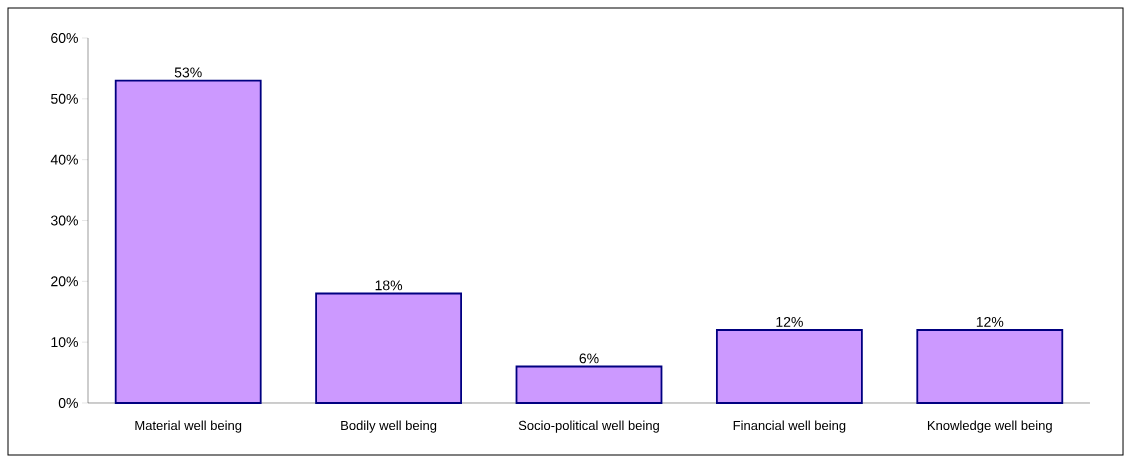 The image size is (1131, 463). What do you see at coordinates (589, 358) in the screenshot?
I see `data-label: 6%` at bounding box center [589, 358].